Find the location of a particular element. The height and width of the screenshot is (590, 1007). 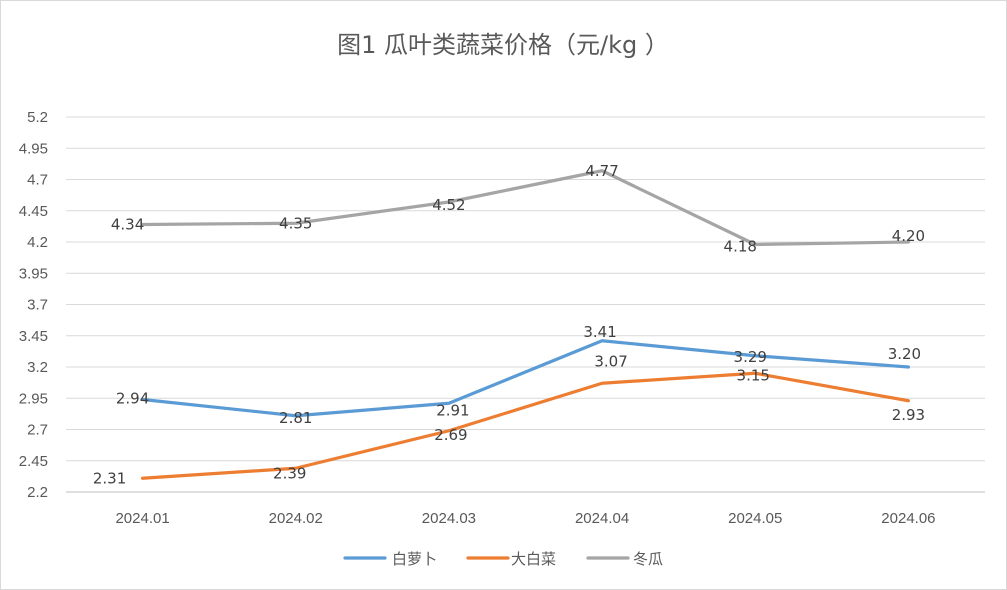

x-tick-label: 2024.01 is located at coordinates (142, 518).